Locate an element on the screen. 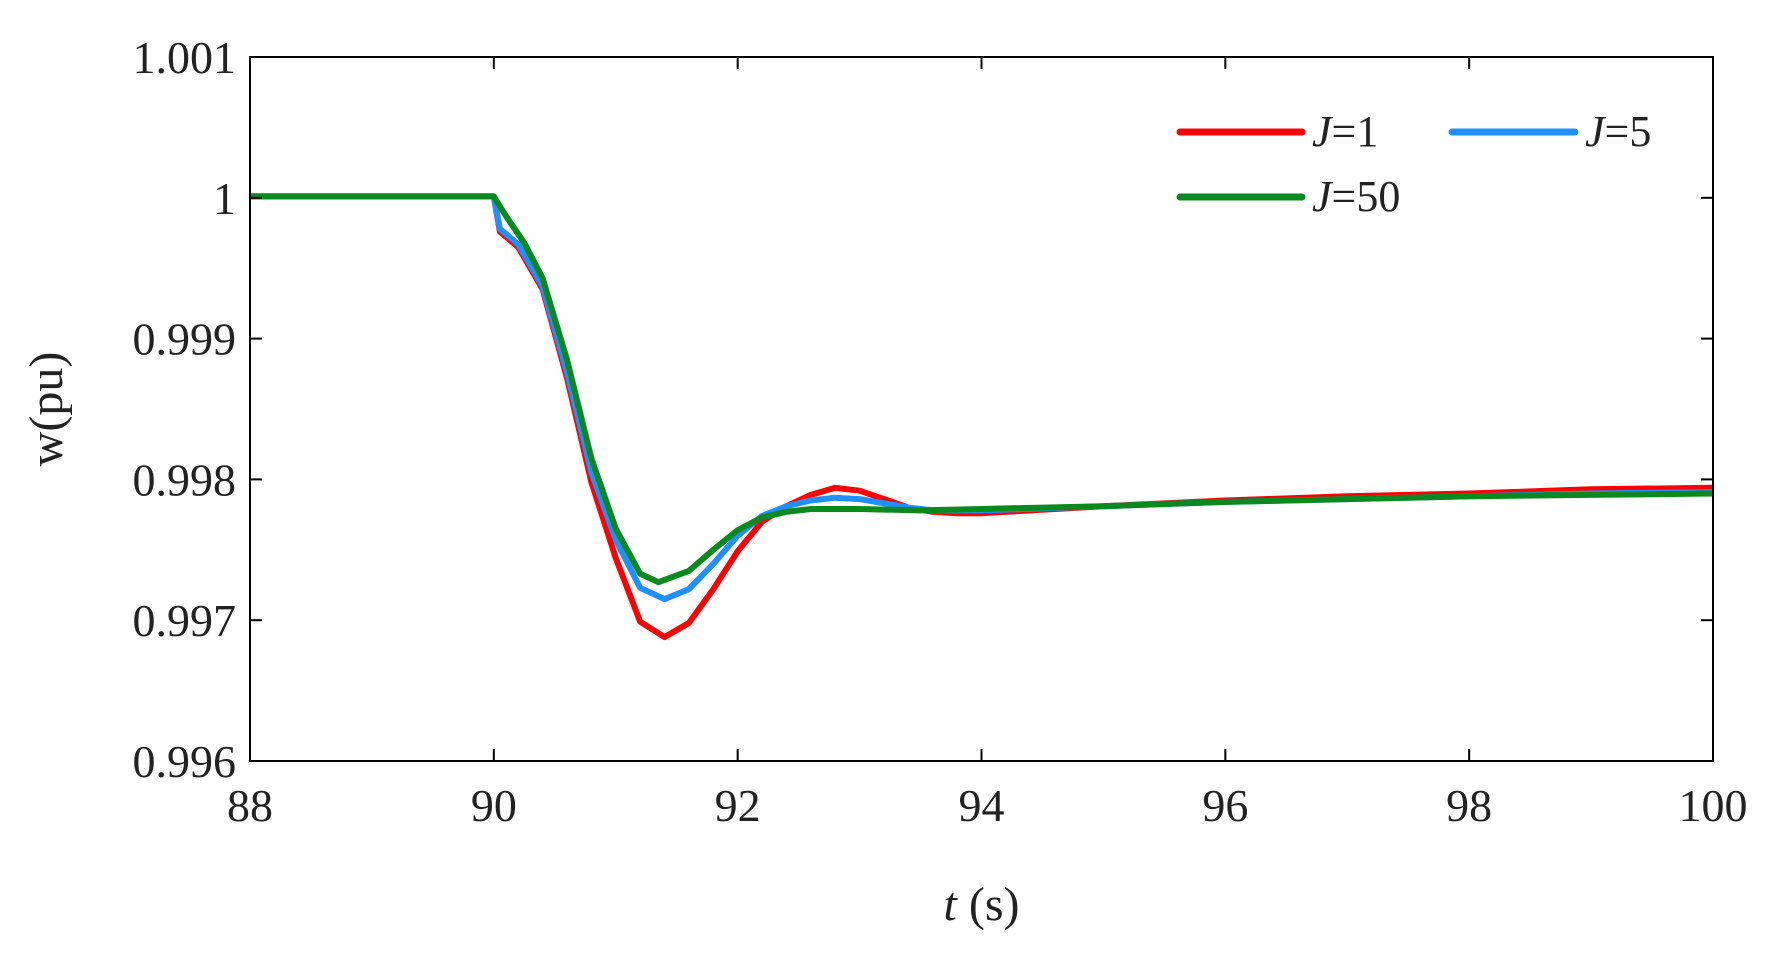  legend-label-1: J=1 is located at coordinates (1345, 131).